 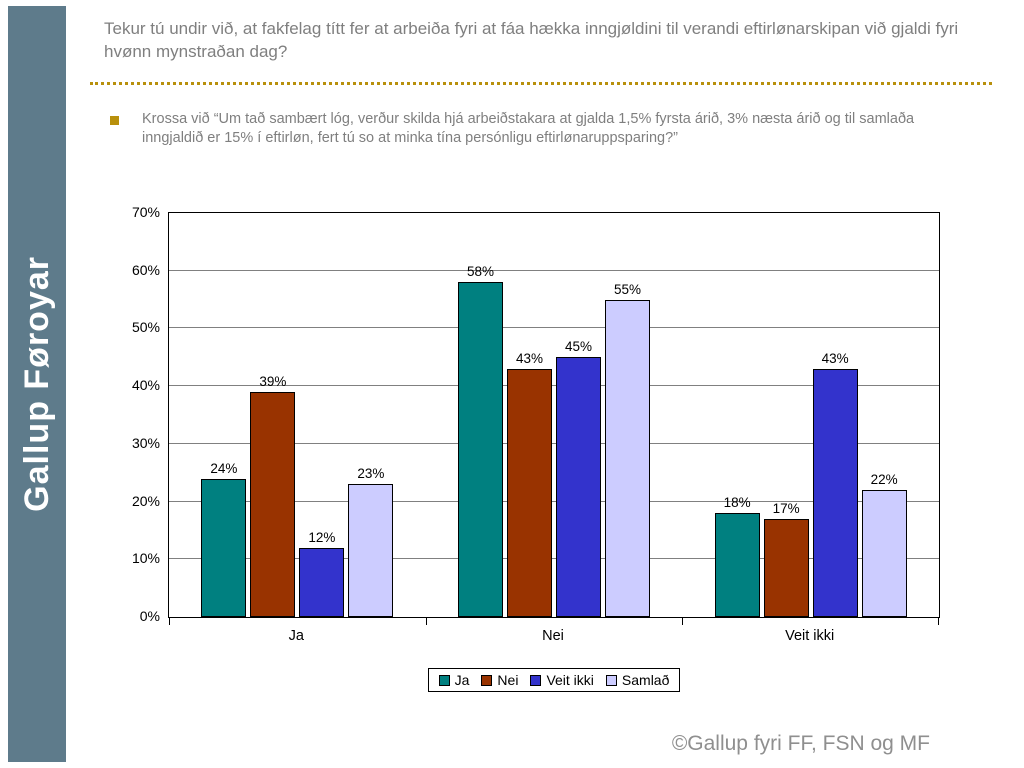 I want to click on bar-value-label: 24%, so click(x=224, y=468).